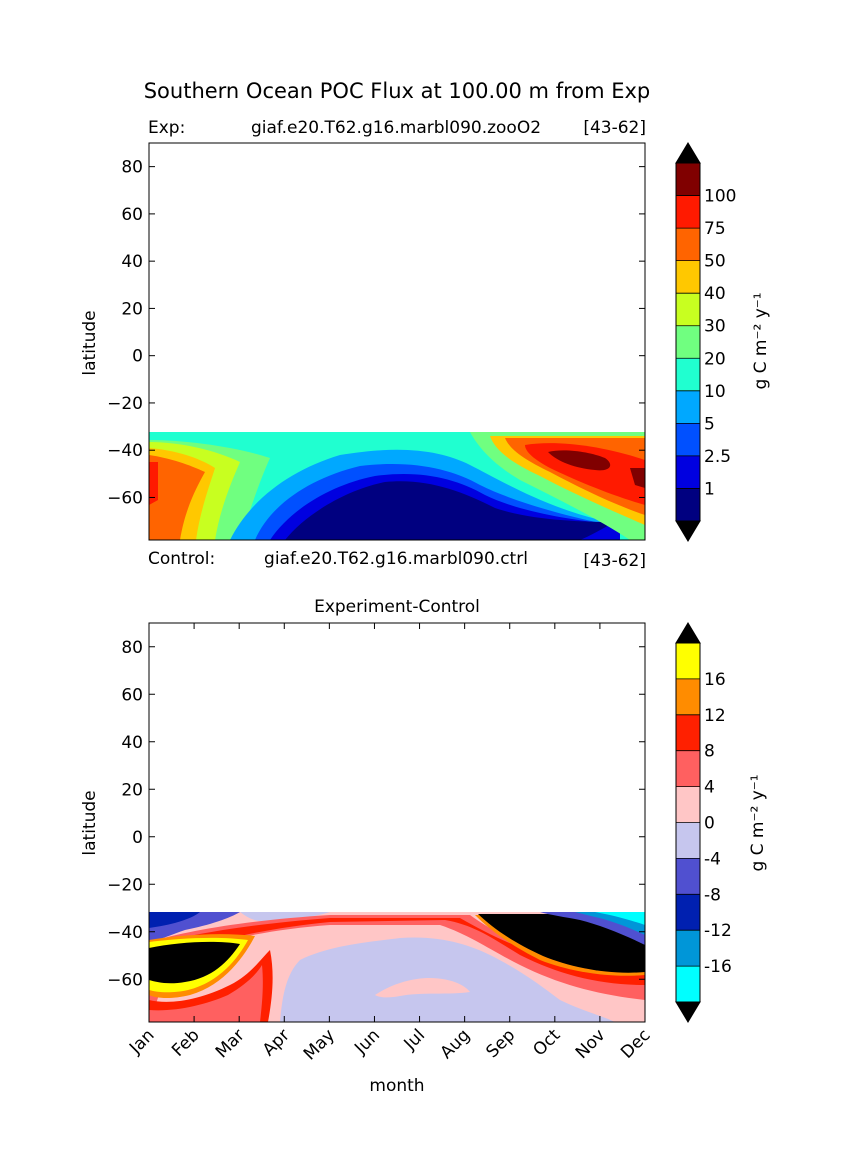 This screenshot has width=852, height=1174. Describe the element at coordinates (397, 607) in the screenshot. I see `diff-panel-title: Experiment-Control` at that location.